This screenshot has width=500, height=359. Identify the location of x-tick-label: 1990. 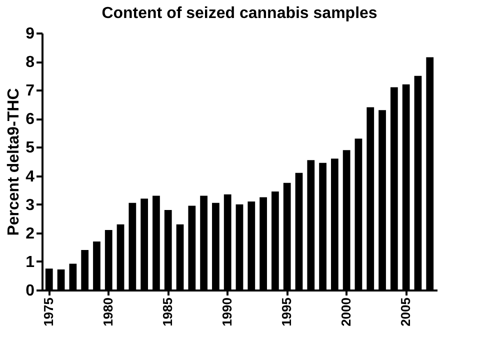
(227, 312).